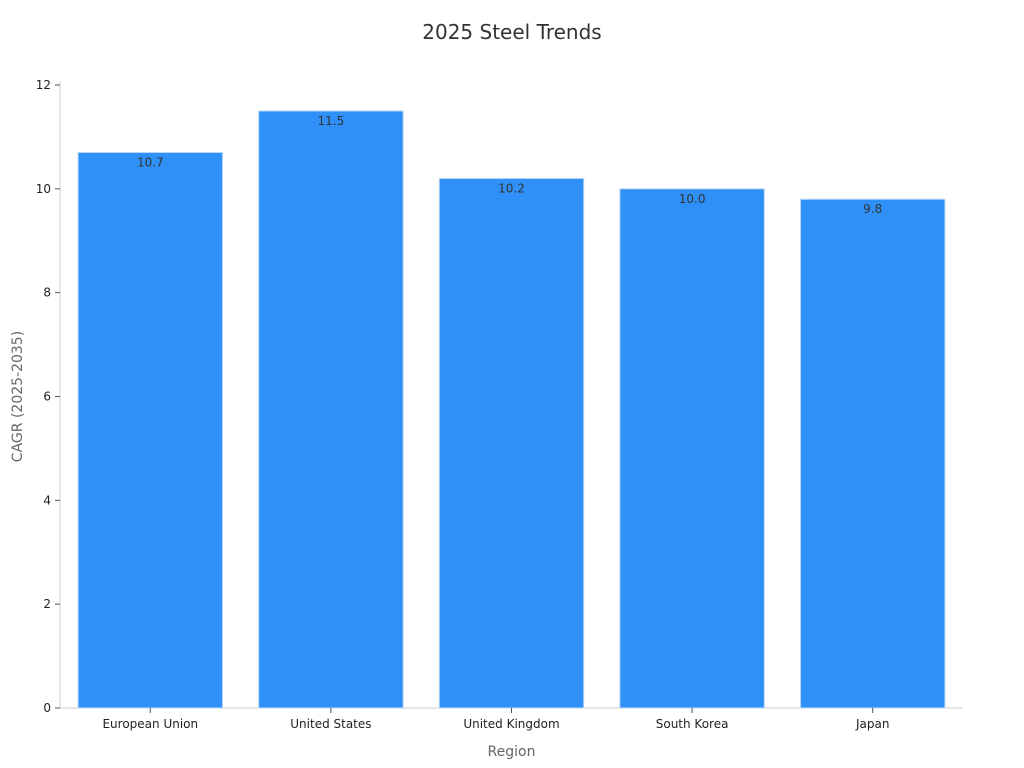  Describe the element at coordinates (512, 752) in the screenshot. I see `x-axis-title: Region` at that location.